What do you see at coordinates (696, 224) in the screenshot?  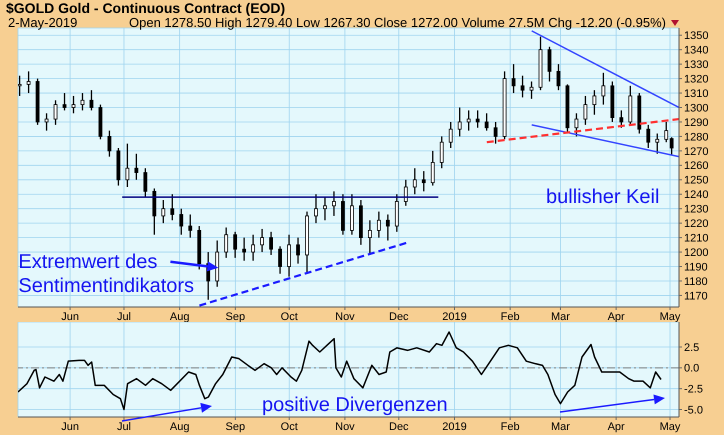 I see `y-tick-label: 1220` at bounding box center [696, 224].